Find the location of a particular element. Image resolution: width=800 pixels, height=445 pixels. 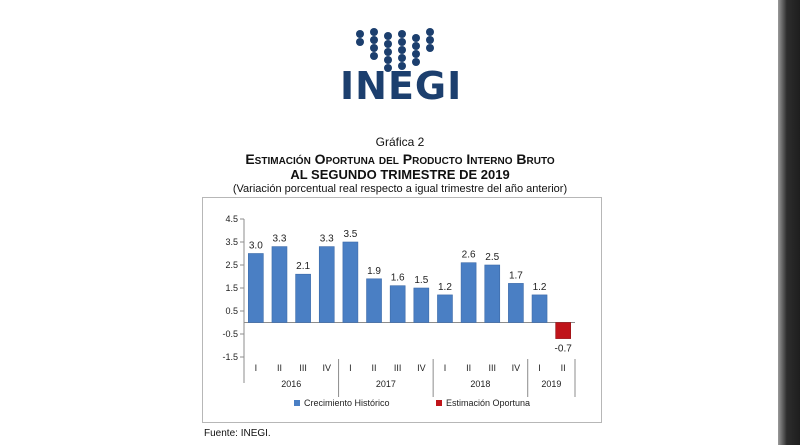

data-label: 3.5 is located at coordinates (350, 234).